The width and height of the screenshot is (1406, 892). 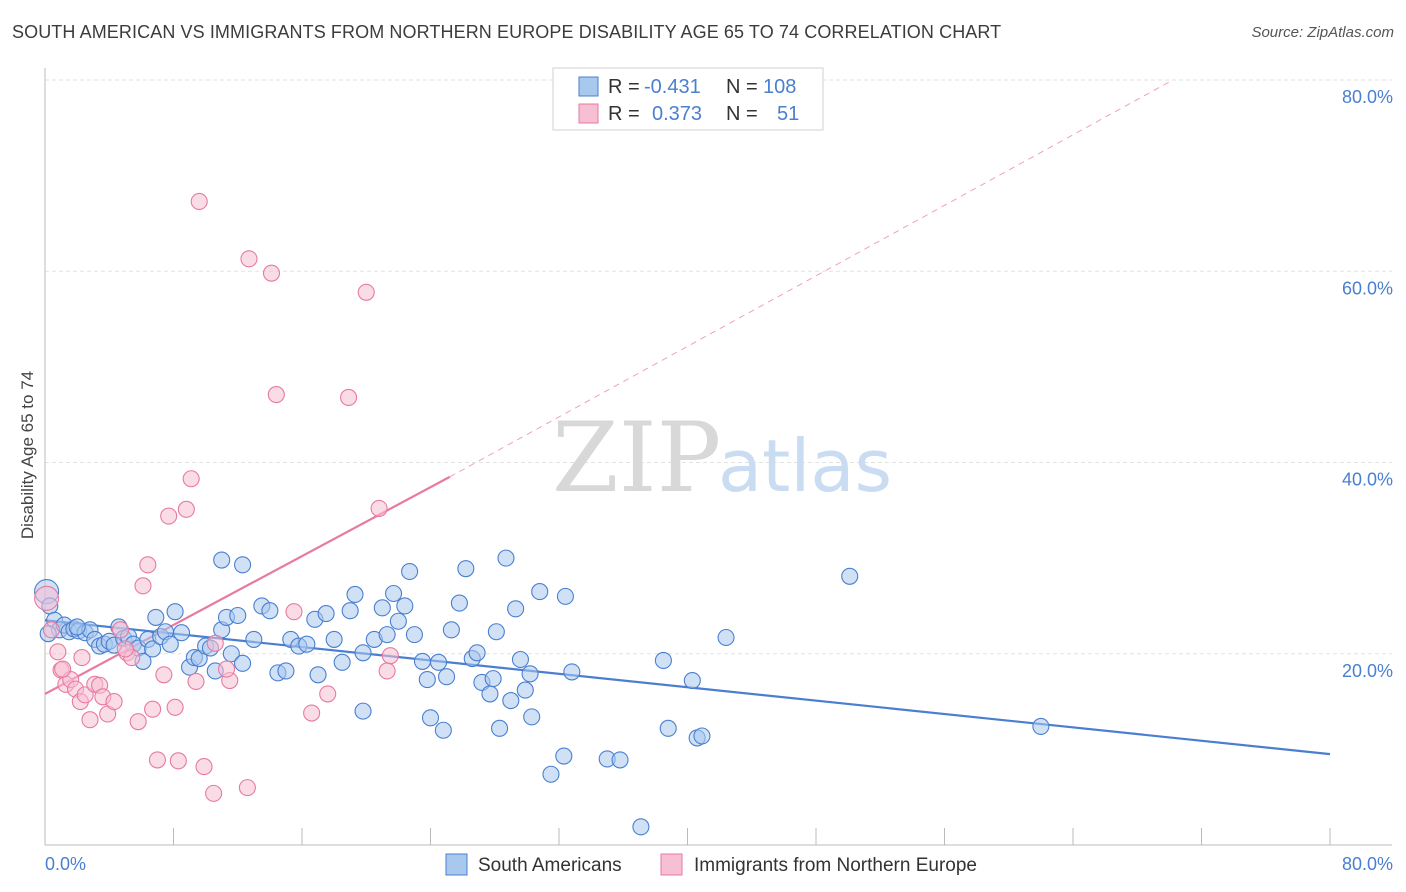 What do you see at coordinates (788, 114) in the screenshot?
I see `legend-n-value: 51` at bounding box center [788, 114].